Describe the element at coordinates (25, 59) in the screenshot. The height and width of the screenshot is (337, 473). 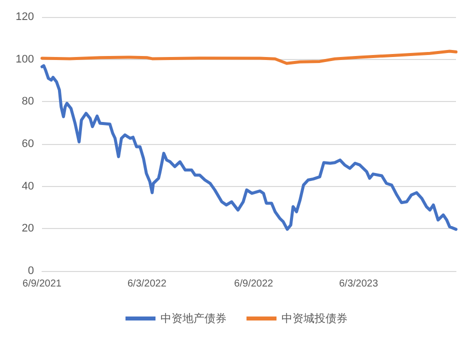
I see `y-tick-label: 100` at that location.